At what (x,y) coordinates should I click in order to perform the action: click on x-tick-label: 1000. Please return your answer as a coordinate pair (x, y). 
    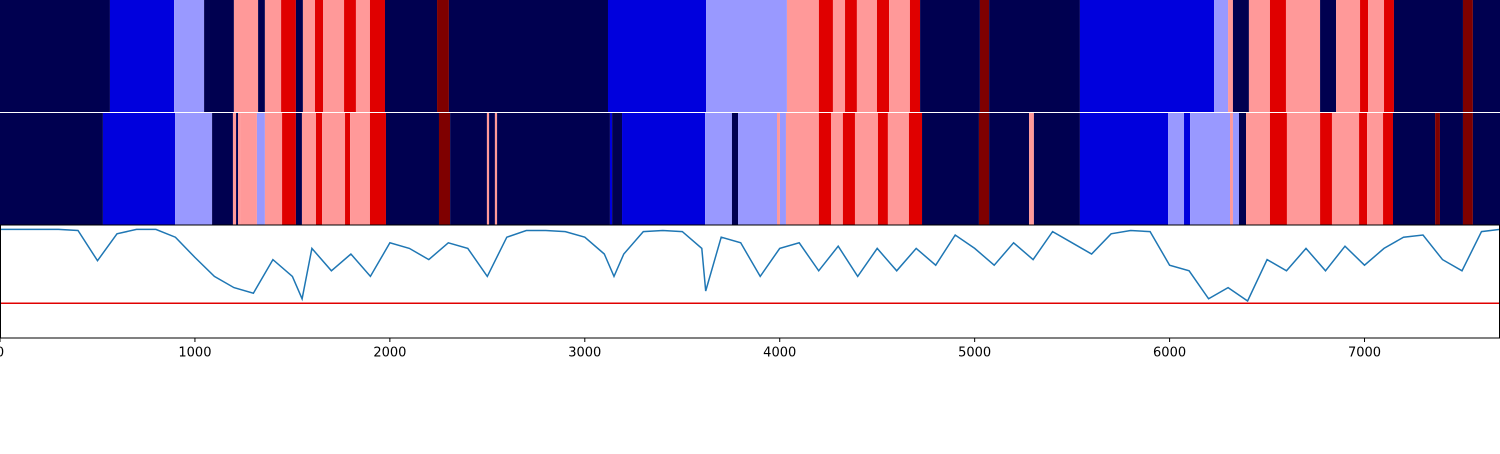
    Looking at the image, I should click on (194, 353).